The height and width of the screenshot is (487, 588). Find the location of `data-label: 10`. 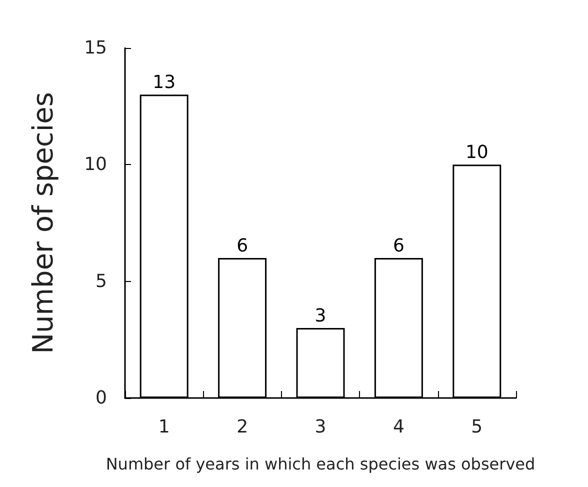

data-label: 10 is located at coordinates (476, 153).